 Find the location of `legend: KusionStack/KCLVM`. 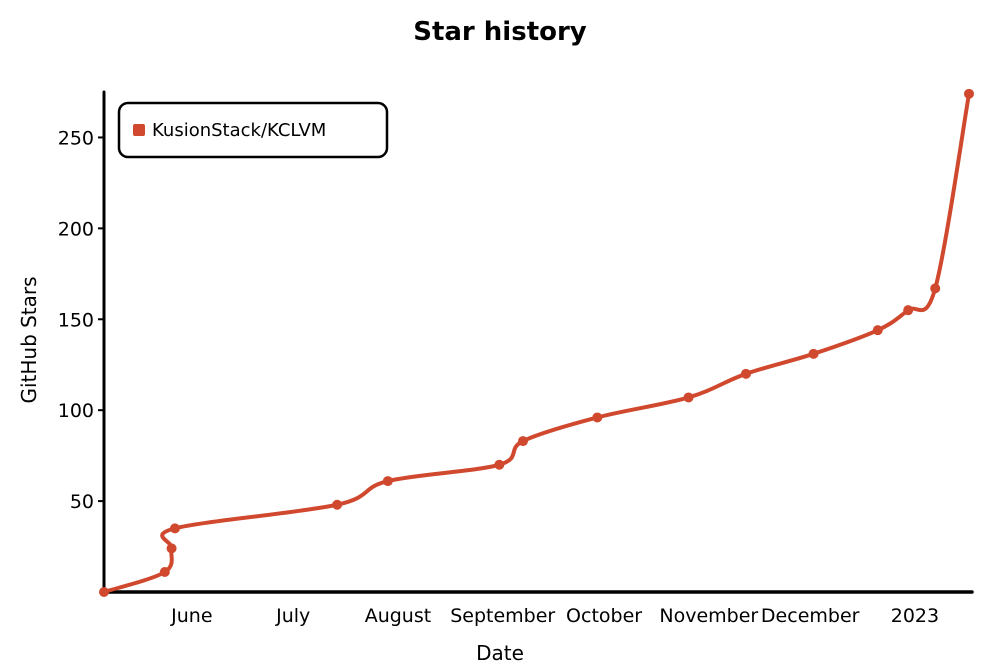

legend: KusionStack/KCLVM is located at coordinates (253, 130).